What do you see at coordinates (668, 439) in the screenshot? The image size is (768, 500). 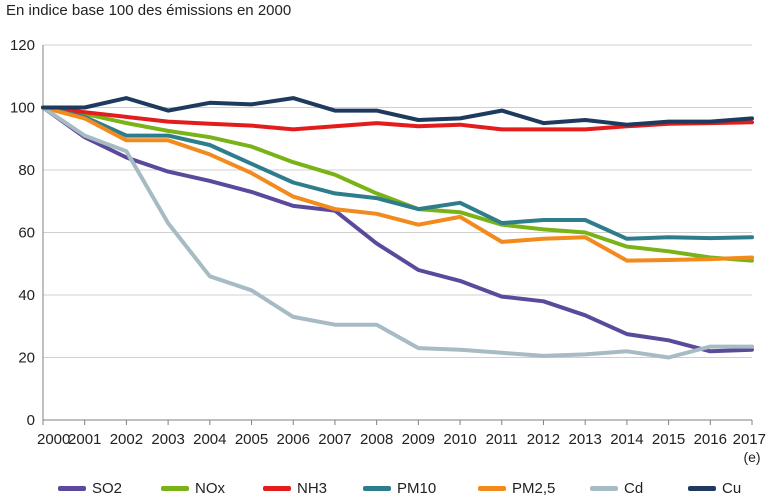 I see `x-tick-label: 2015` at bounding box center [668, 439].